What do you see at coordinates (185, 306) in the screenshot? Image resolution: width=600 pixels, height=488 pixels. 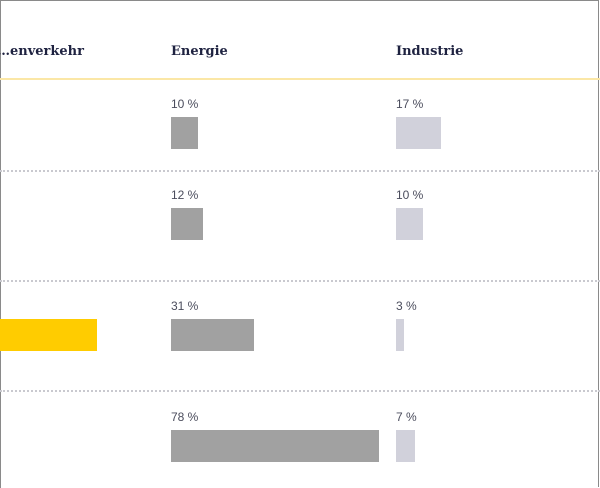 I see `value-label-2-3: 31 %` at bounding box center [185, 306].